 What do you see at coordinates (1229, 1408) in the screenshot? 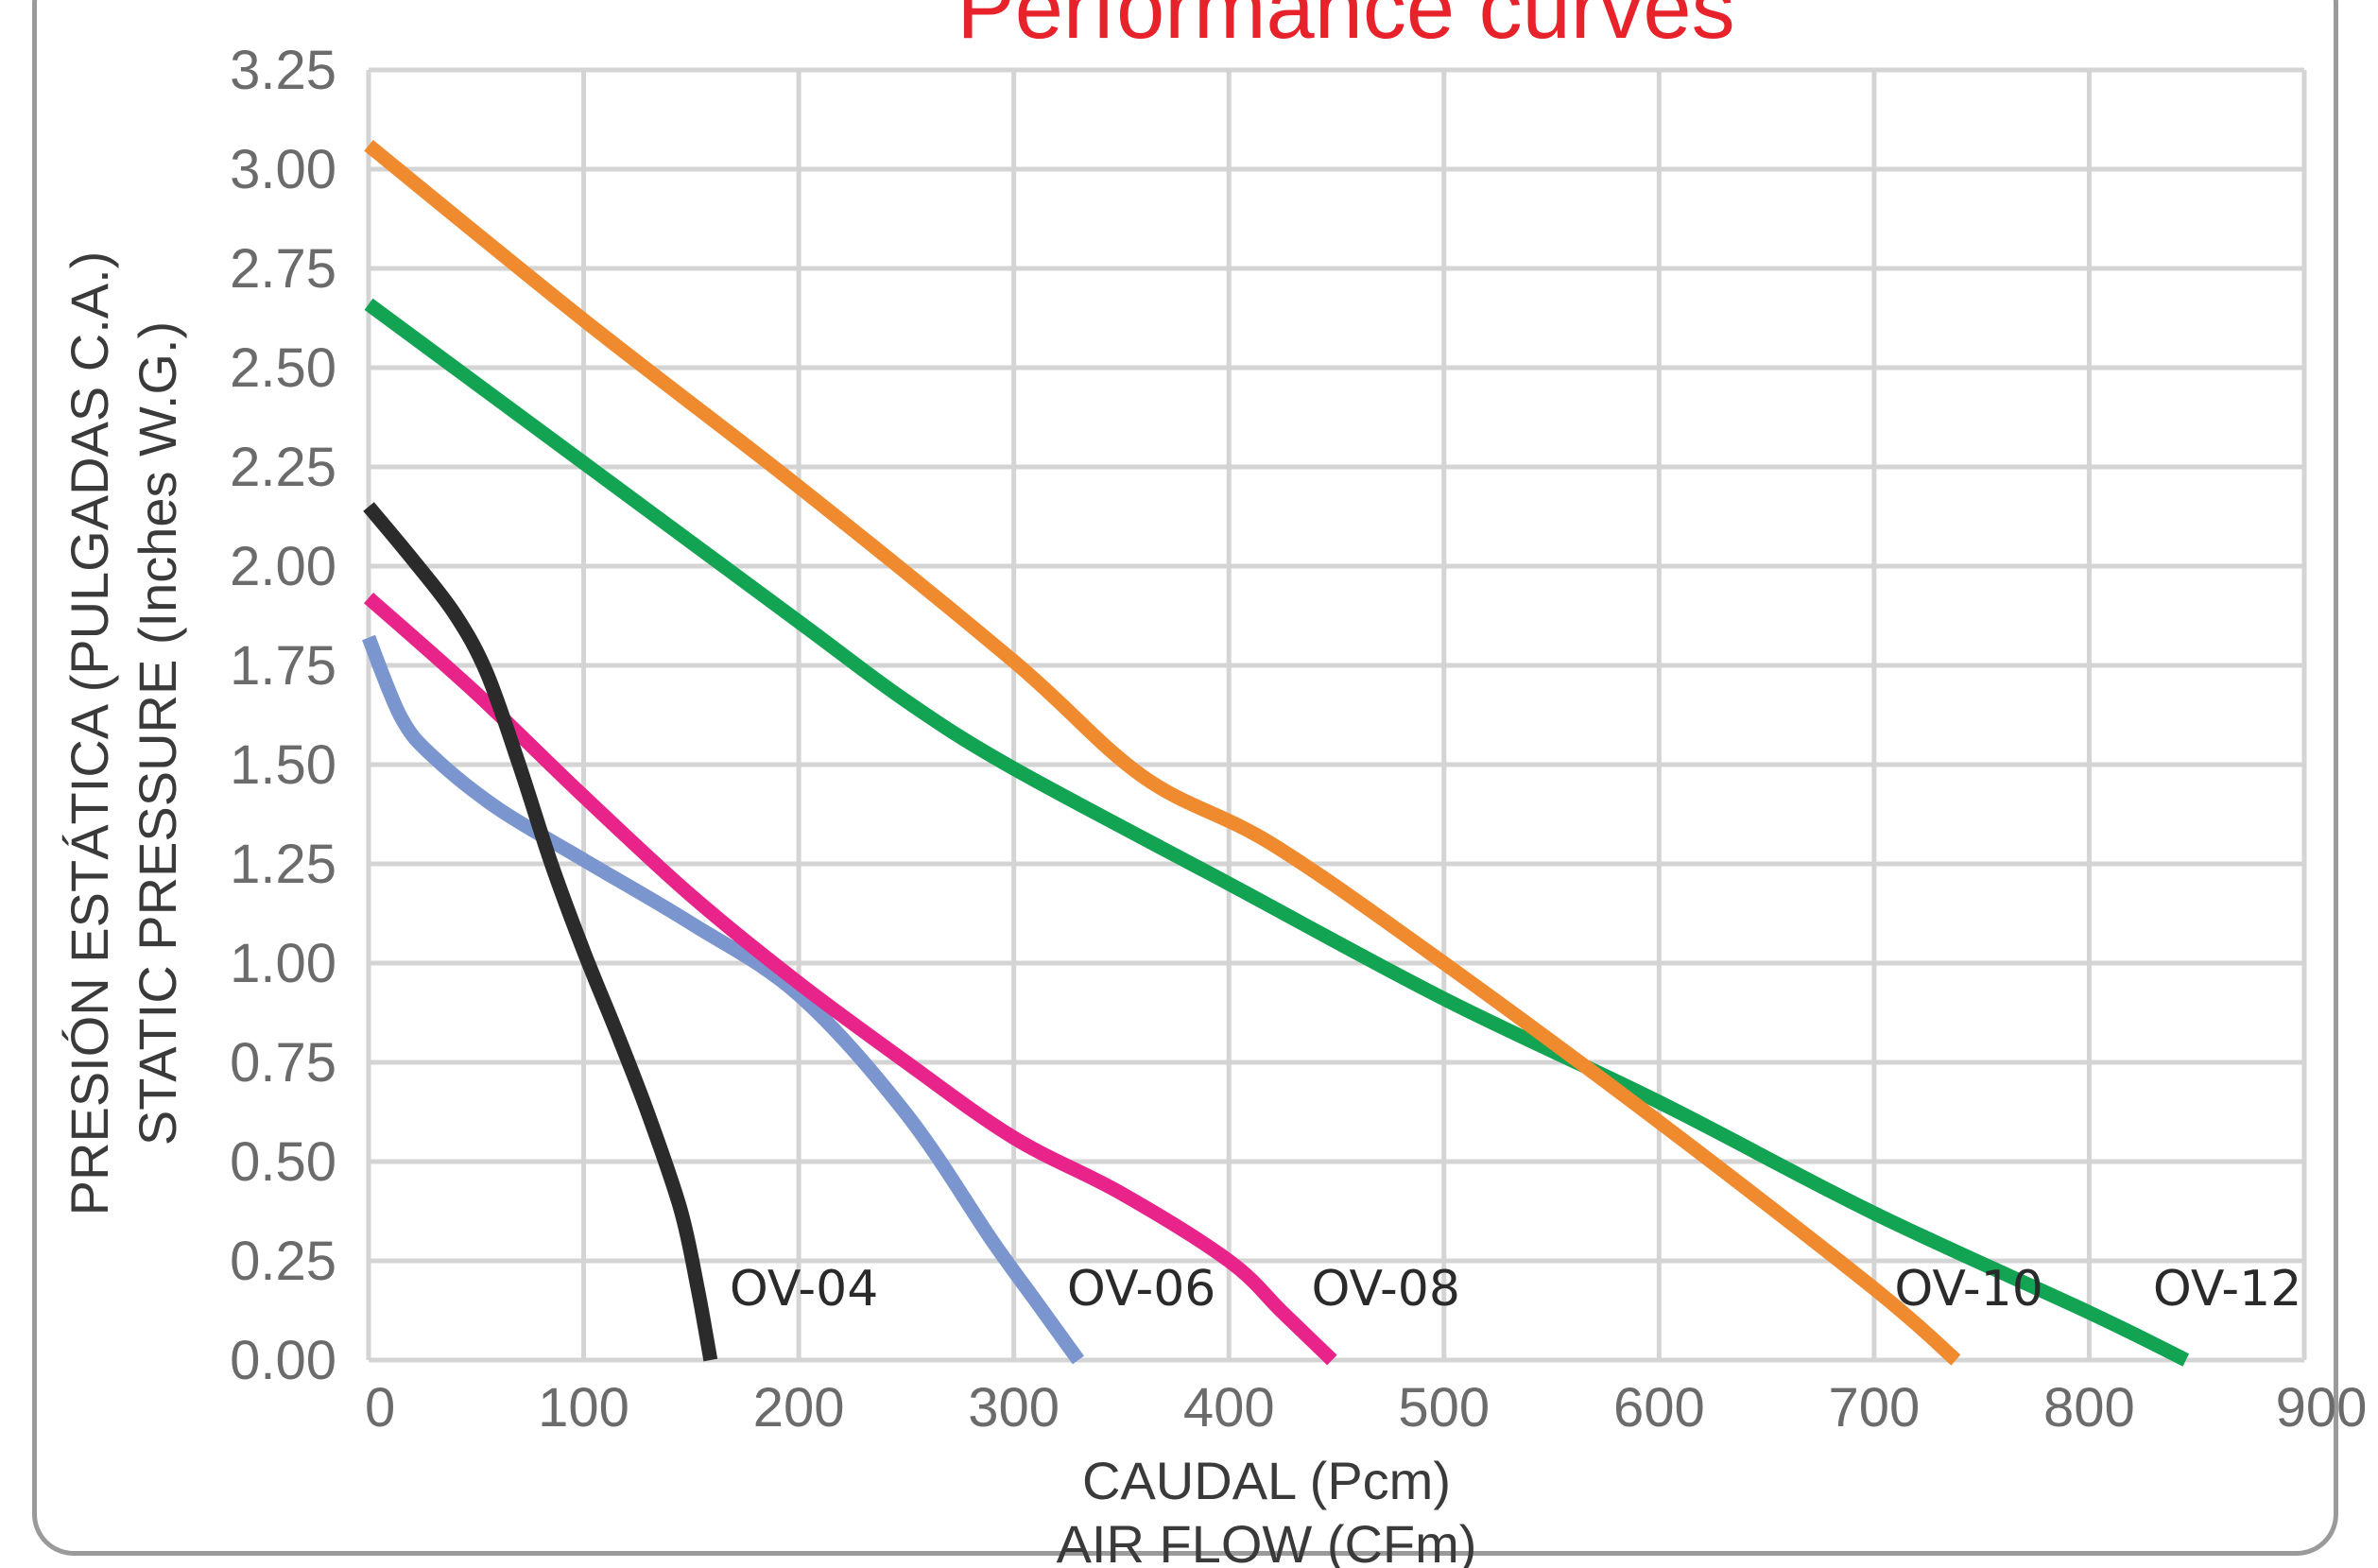
I see `x-tick-label: 400` at bounding box center [1229, 1408].